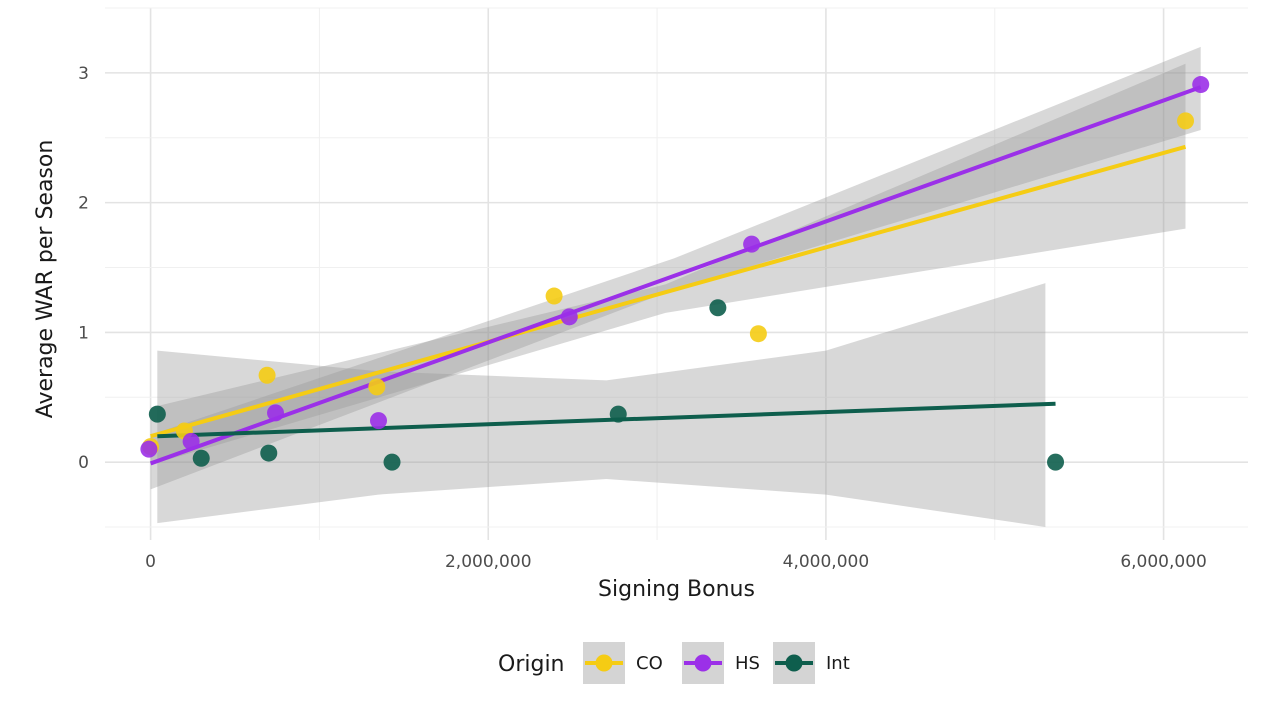 The height and width of the screenshot is (720, 1280). What do you see at coordinates (604, 663) in the screenshot?
I see `legend-dot-co` at bounding box center [604, 663].